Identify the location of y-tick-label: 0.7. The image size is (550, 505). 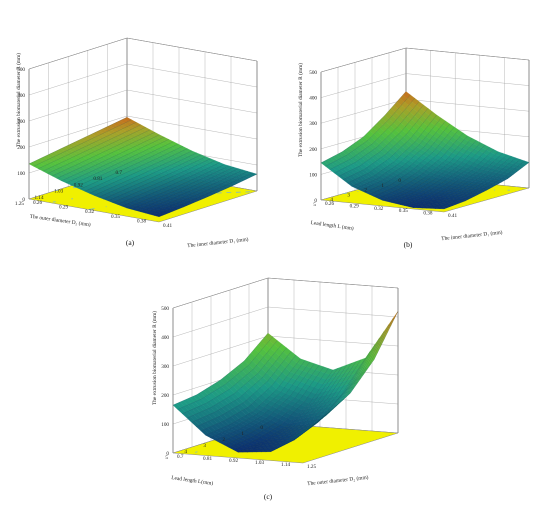
(180, 457).